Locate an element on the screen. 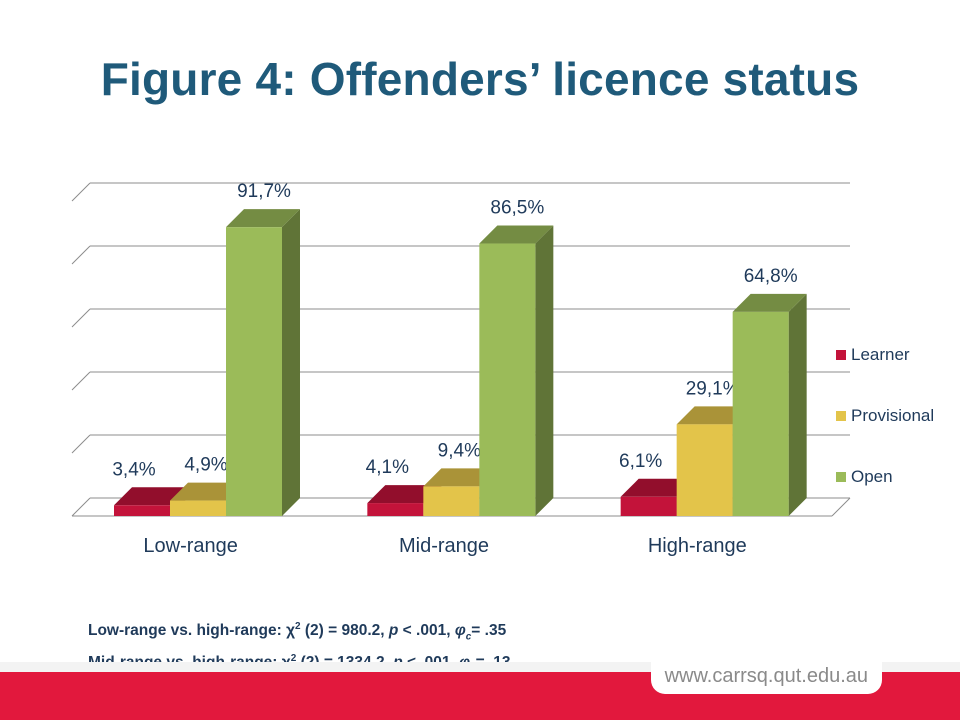 Image resolution: width=960 pixels, height=720 pixels. bar-provisional-low-range is located at coordinates (198, 508).